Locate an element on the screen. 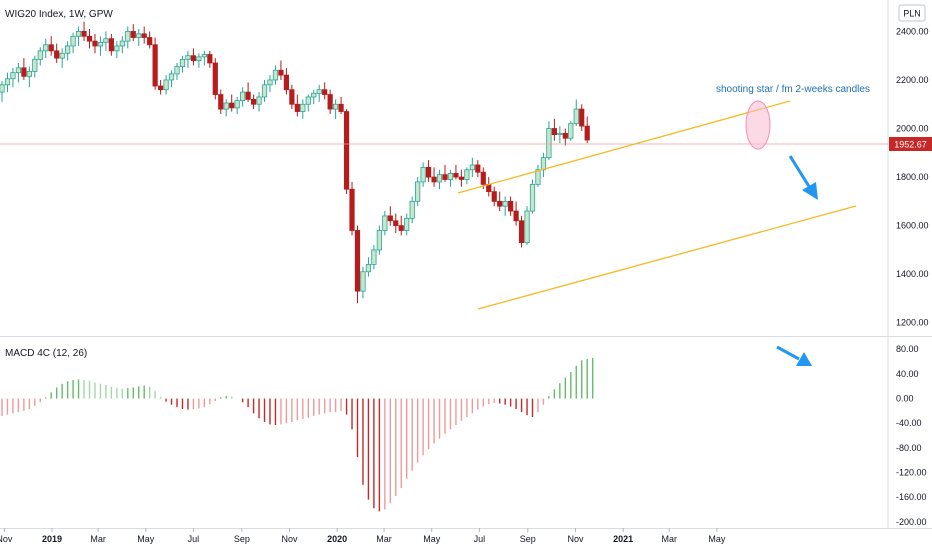 This screenshot has height=550, width=932. channel-lower-line is located at coordinates (667, 257).